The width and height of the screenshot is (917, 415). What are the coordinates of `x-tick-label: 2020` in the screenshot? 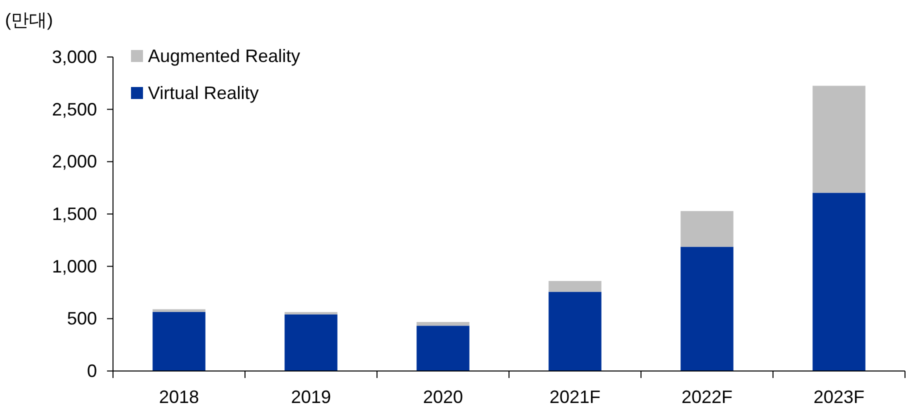 It's located at (443, 397).